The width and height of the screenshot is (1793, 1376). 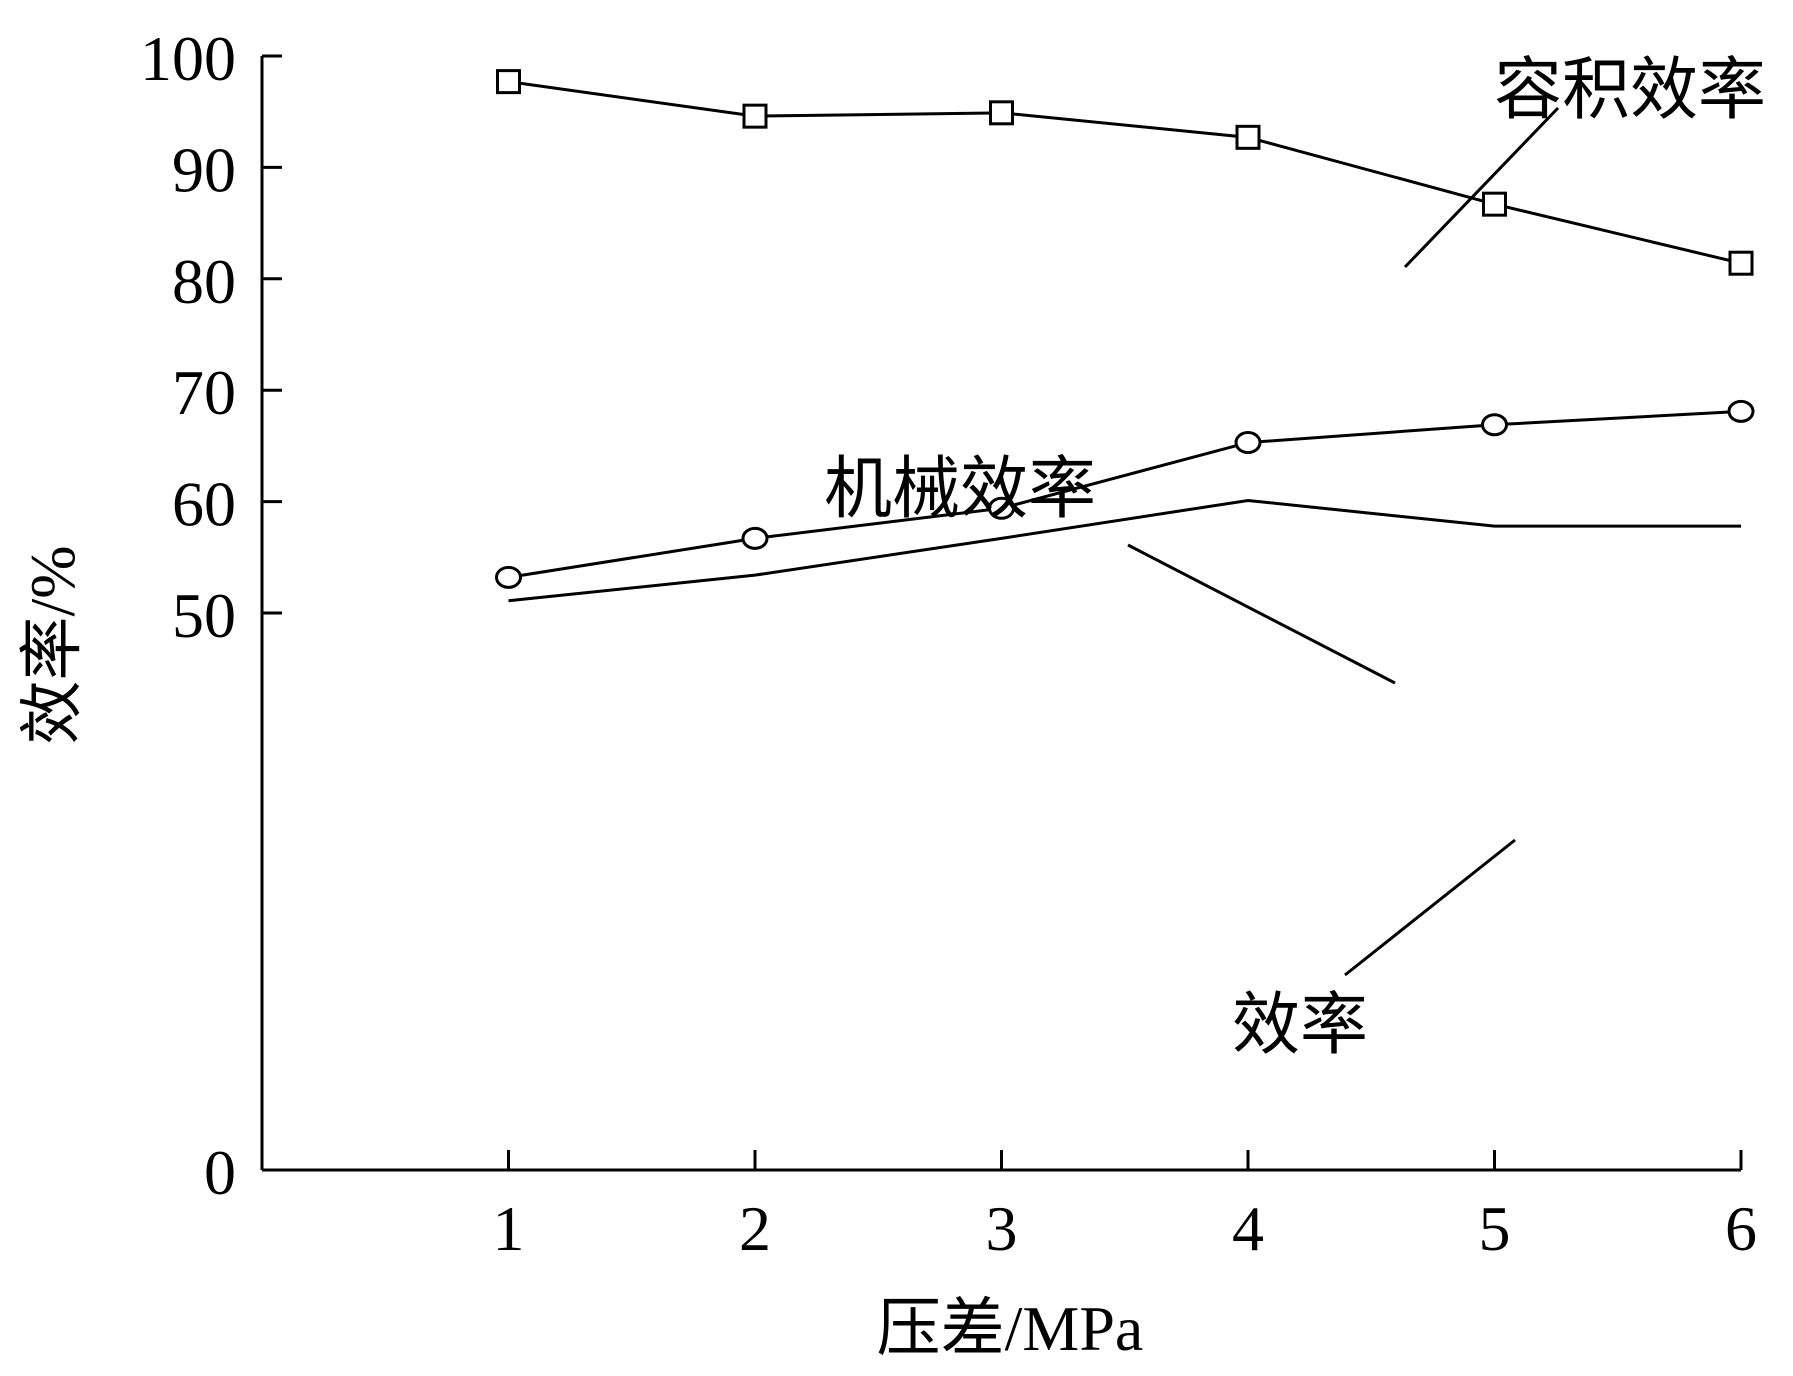 I want to click on y-tick-label-100: 100, so click(x=188, y=58).